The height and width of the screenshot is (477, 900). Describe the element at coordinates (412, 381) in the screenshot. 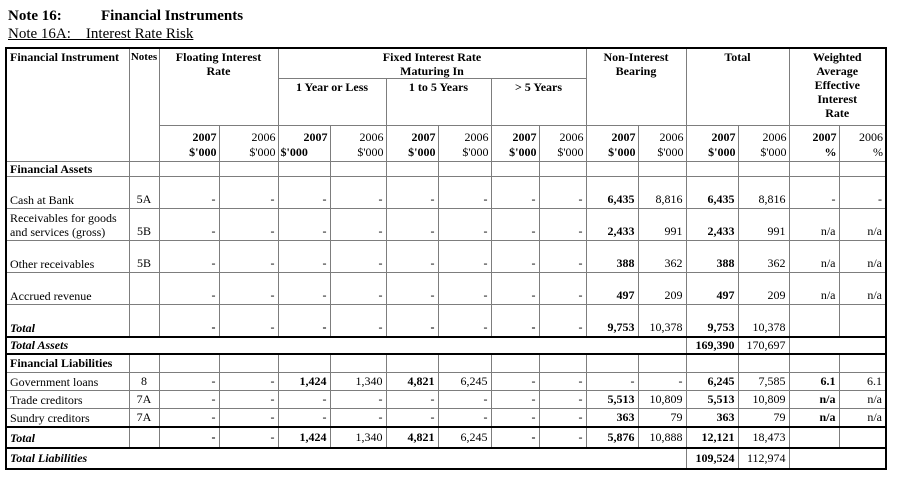

I see `value-cell: 4,821` at that location.